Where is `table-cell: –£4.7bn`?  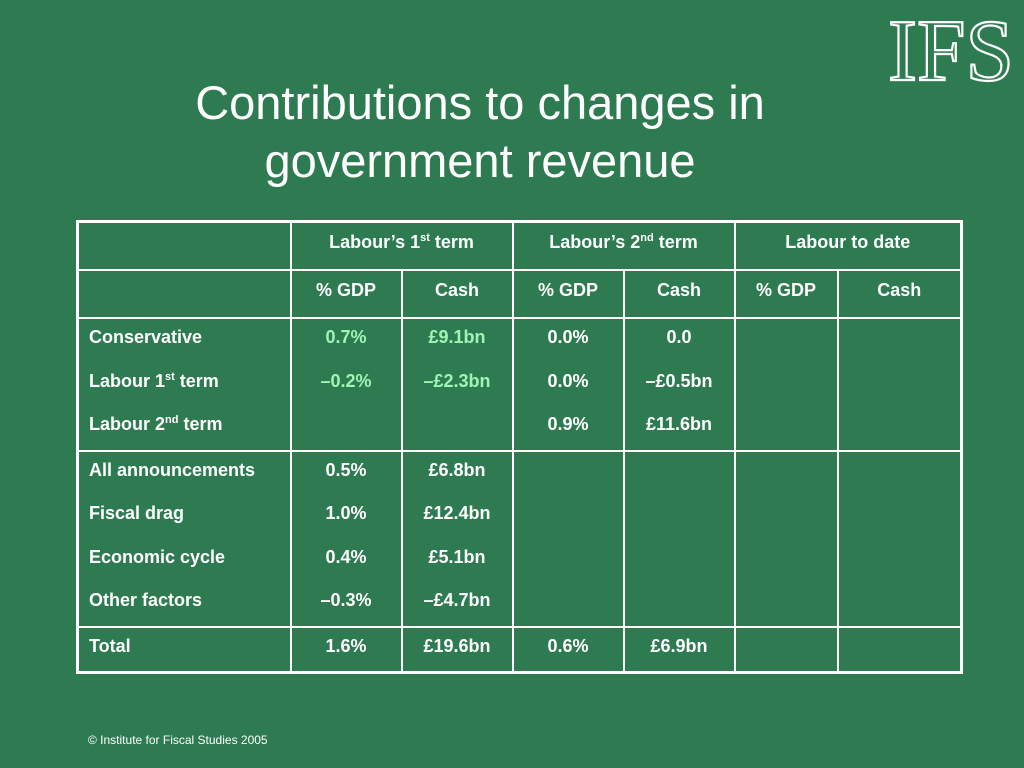
table-cell: –£4.7bn is located at coordinates (457, 600).